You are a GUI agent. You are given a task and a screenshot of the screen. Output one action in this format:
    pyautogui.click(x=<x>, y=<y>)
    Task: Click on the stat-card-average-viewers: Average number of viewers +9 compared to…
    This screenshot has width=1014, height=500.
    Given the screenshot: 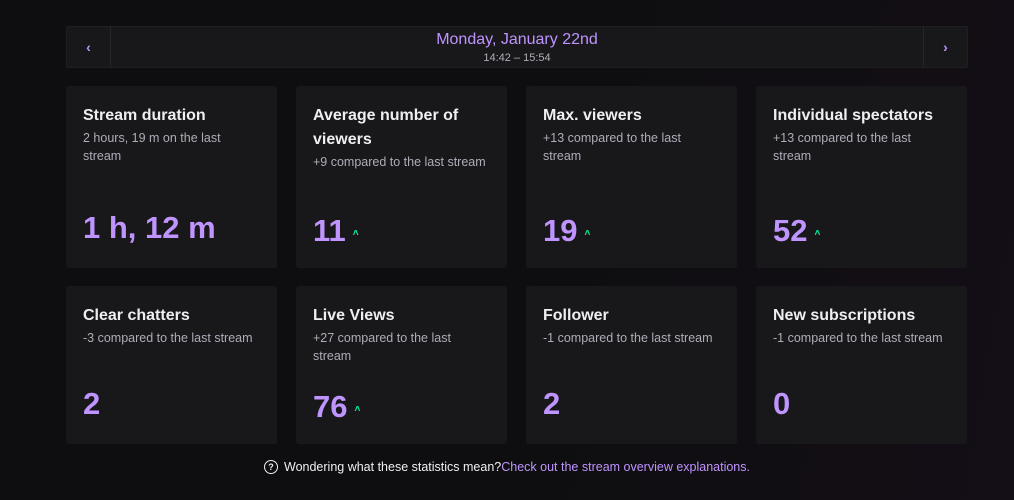 What is the action you would take?
    pyautogui.click(x=401, y=177)
    